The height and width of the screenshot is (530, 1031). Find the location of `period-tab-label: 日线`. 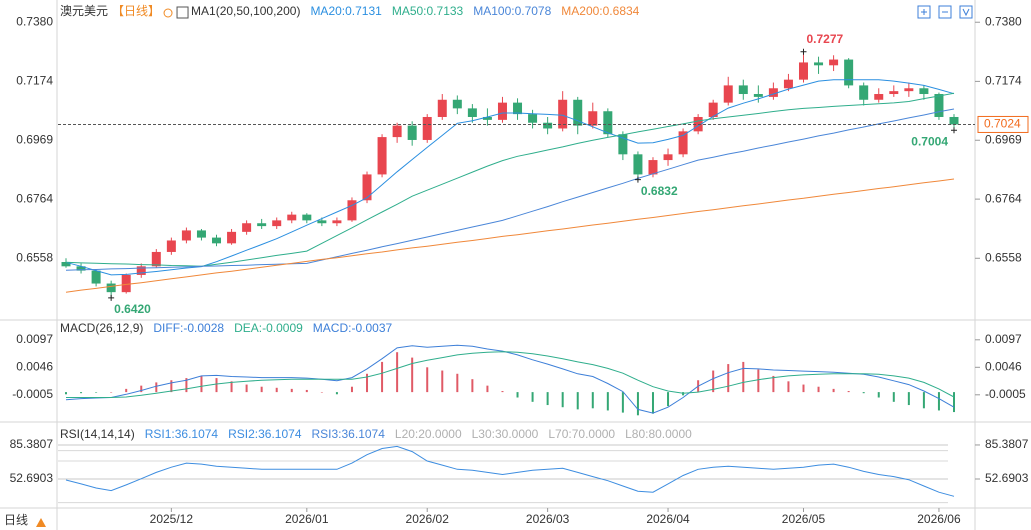

period-tab-label: 日线 is located at coordinates (16, 520).